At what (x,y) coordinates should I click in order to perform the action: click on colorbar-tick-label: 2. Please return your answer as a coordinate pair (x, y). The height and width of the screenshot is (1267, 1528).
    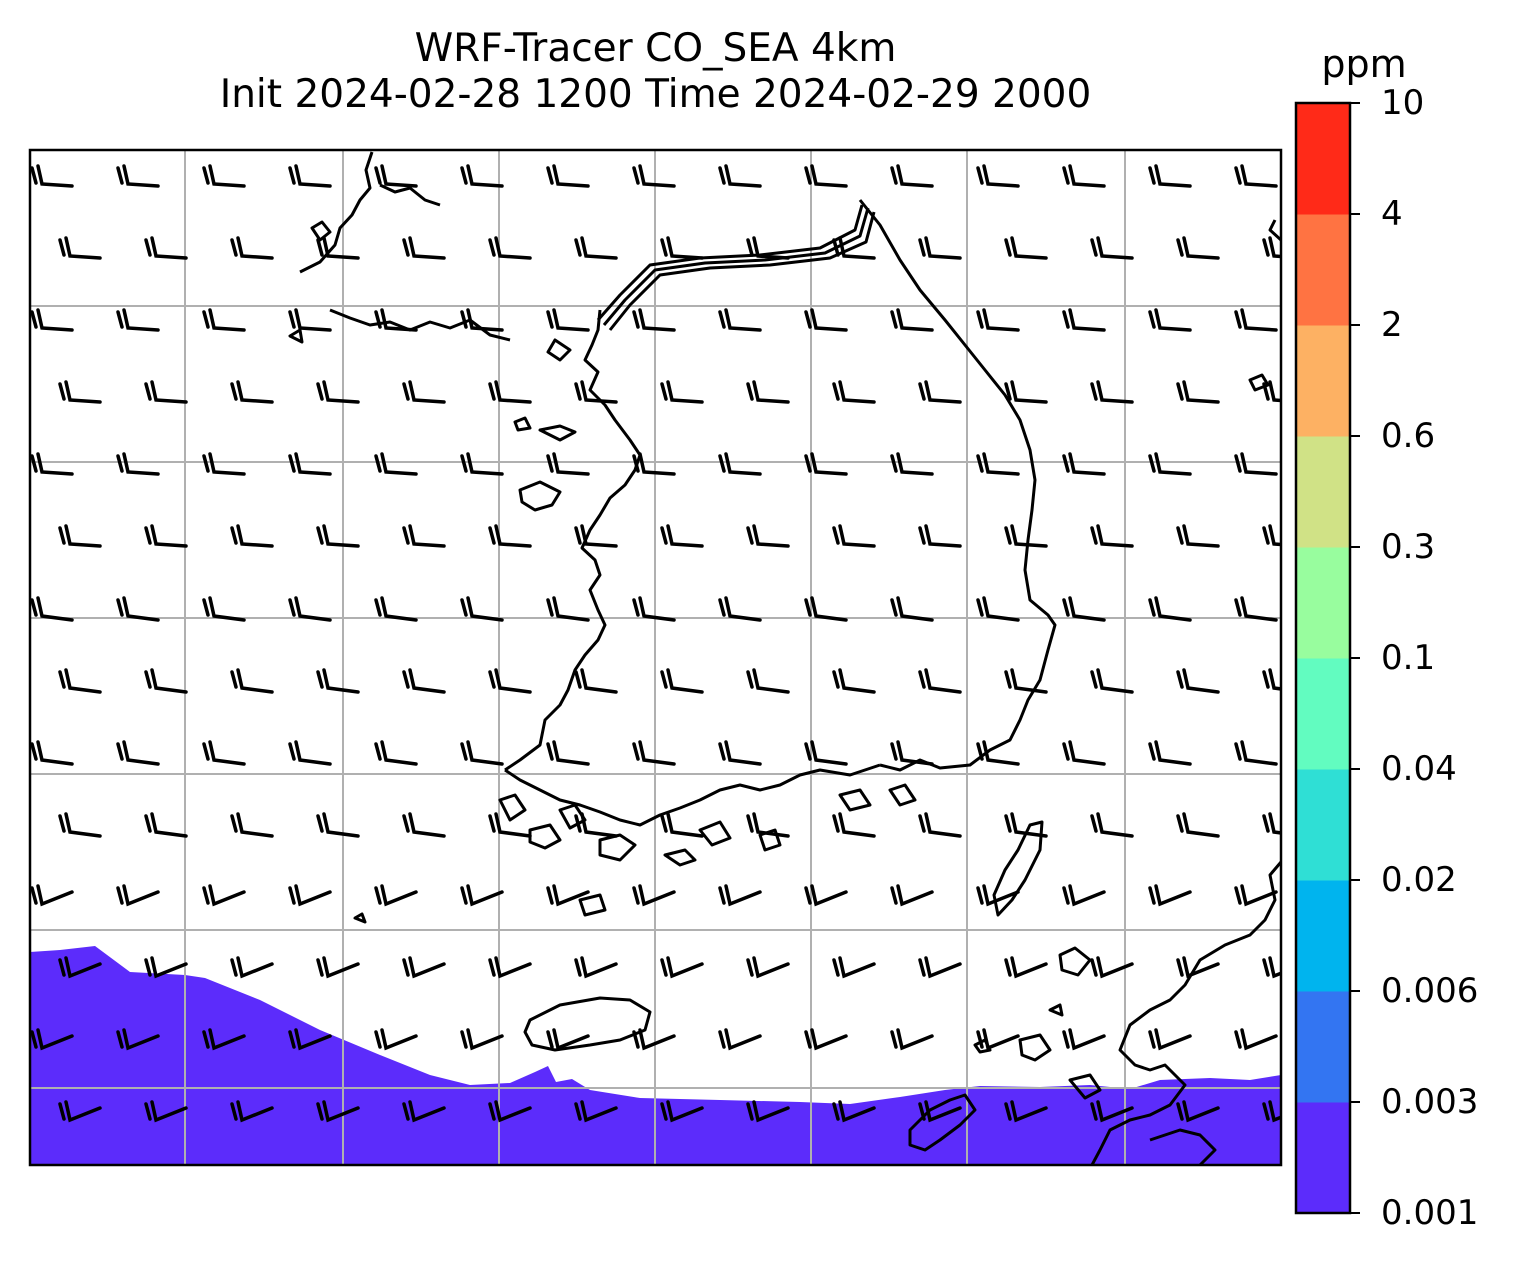
    Looking at the image, I should click on (1392, 325).